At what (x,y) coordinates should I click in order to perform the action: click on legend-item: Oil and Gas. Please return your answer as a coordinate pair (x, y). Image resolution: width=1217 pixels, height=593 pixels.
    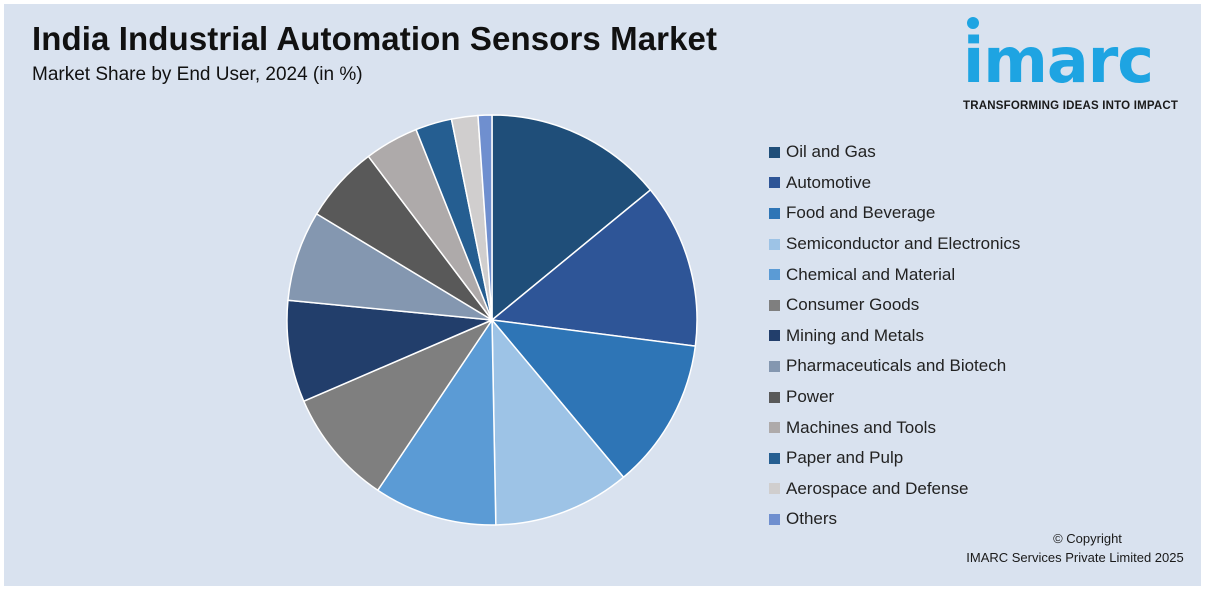
    Looking at the image, I should click on (894, 152).